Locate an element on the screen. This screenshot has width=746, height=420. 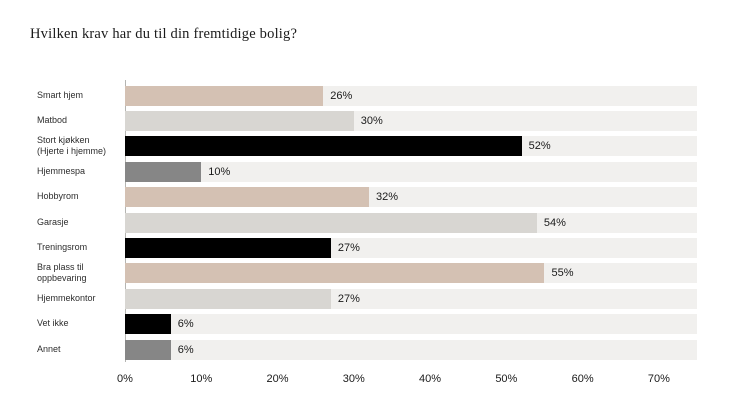
x-tick-label: 40% is located at coordinates (430, 379).